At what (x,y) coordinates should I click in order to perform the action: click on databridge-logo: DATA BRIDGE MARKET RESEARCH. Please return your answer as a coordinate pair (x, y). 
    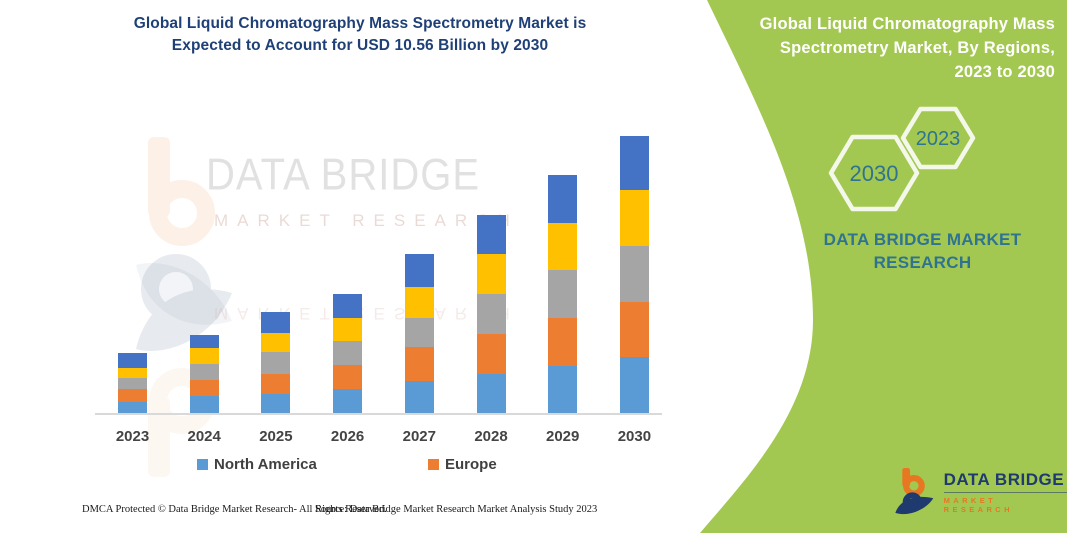
    Looking at the image, I should click on (980, 492).